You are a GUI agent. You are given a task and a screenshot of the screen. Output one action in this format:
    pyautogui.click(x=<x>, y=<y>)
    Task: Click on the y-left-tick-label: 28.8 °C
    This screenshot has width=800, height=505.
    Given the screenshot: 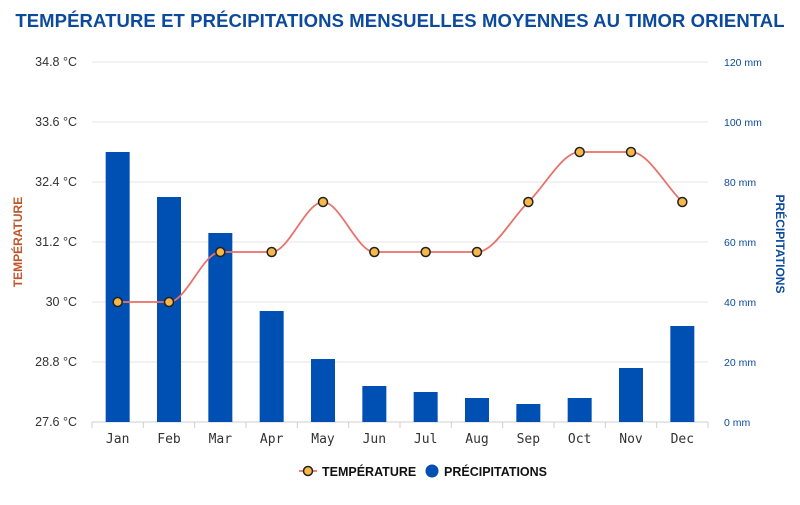 What is the action you would take?
    pyautogui.click(x=56, y=362)
    